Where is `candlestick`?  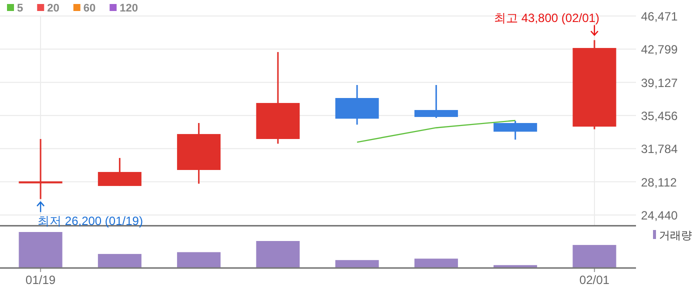
candlestick is located at coordinates (40, 169).